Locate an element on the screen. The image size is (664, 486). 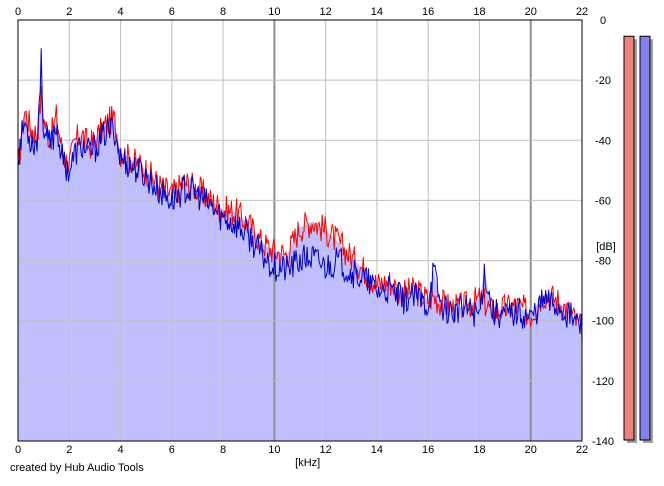
x-tick-label-top: 10 is located at coordinates (274, 12).